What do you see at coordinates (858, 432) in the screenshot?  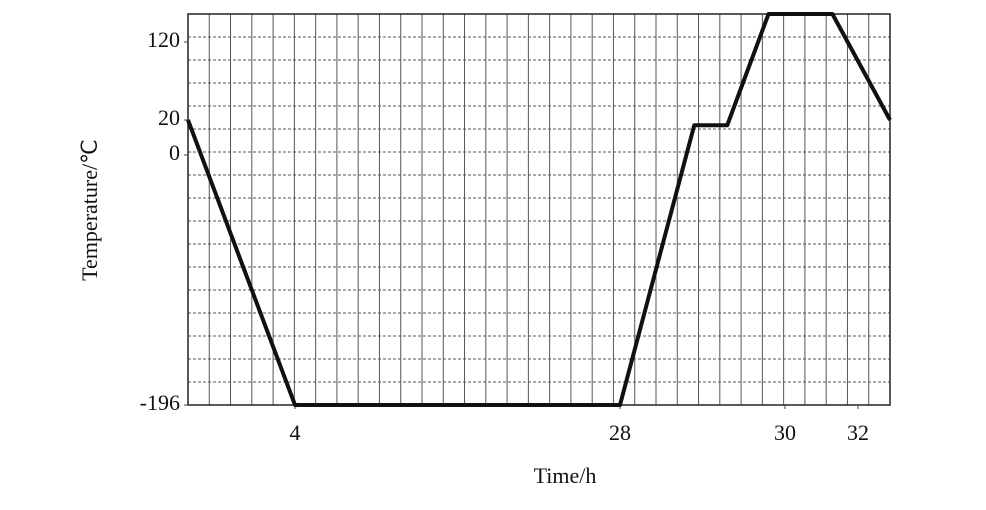 I see `x-tick-label: 32` at bounding box center [858, 432].